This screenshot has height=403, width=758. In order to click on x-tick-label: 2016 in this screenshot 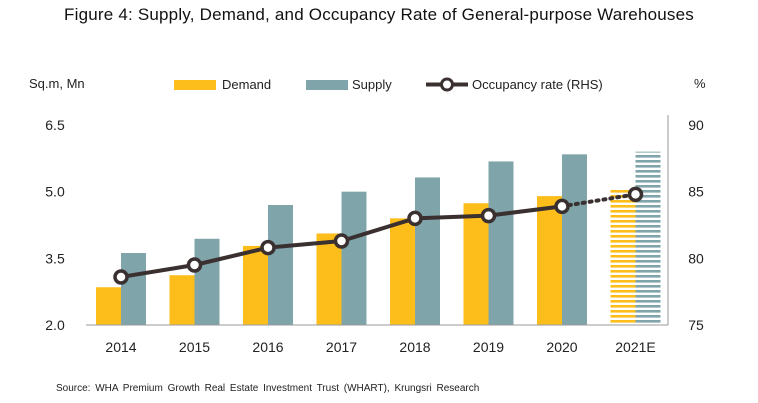, I will do `click(267, 347)`.